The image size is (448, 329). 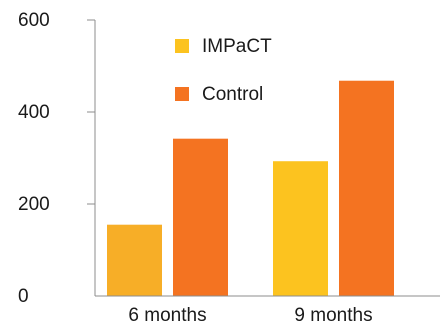 What do you see at coordinates (223, 70) in the screenshot?
I see `legend: IMPaCT Control` at bounding box center [223, 70].